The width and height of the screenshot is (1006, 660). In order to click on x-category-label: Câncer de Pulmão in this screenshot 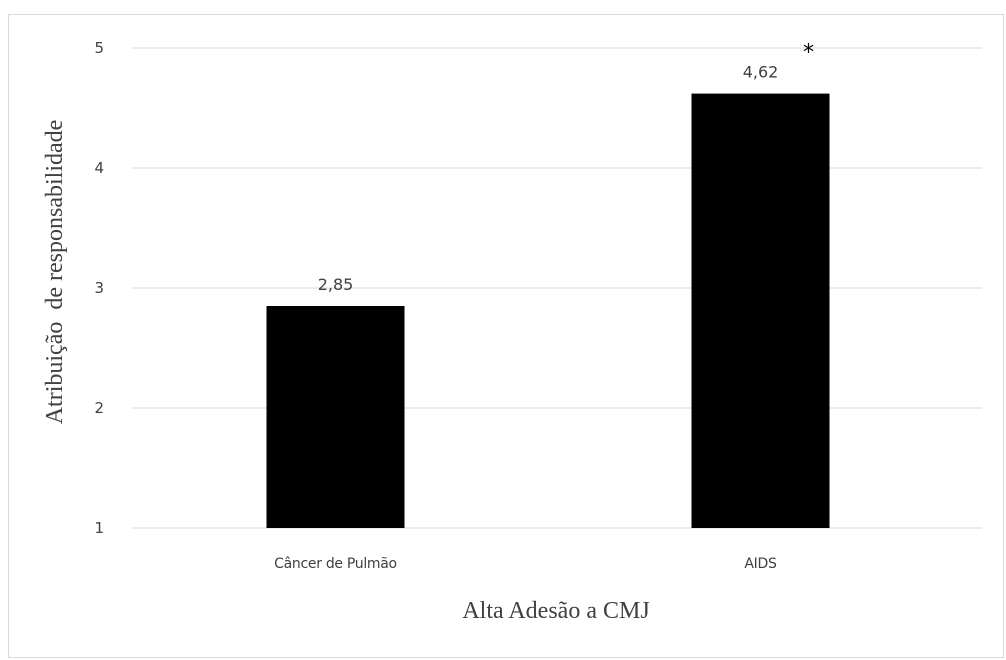, I will do `click(335, 564)`.